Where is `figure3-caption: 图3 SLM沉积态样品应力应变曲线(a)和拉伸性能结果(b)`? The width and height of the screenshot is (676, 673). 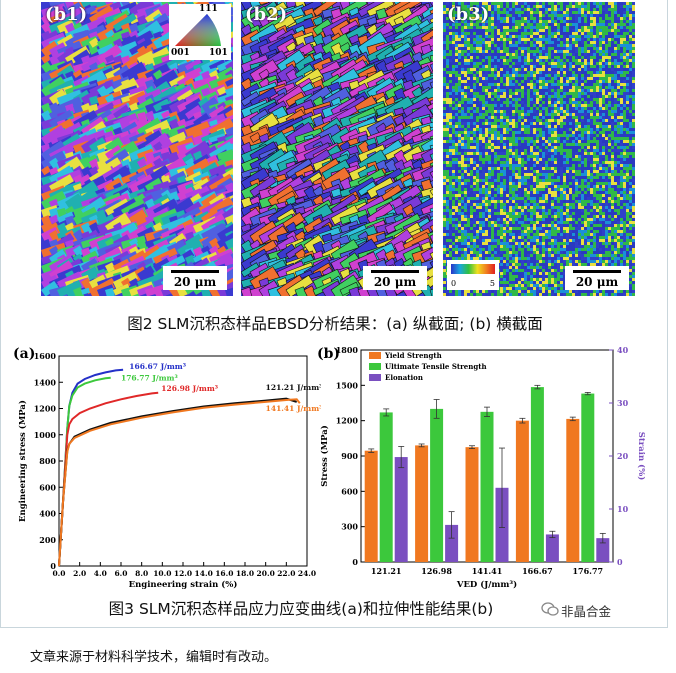 figure3-caption: 图3 SLM沉积态样品应力应变曲线(a)和拉伸性能结果(b) is located at coordinates (301, 609).